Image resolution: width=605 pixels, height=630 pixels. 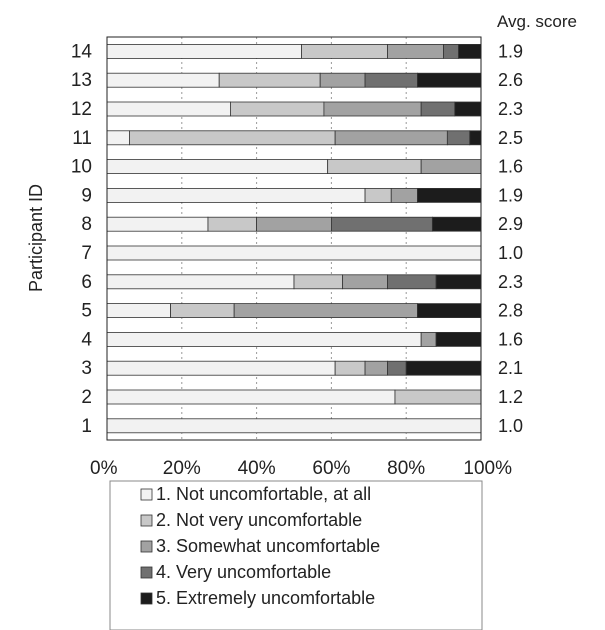 I want to click on bar-segment-p11-s3, so click(x=391, y=138).